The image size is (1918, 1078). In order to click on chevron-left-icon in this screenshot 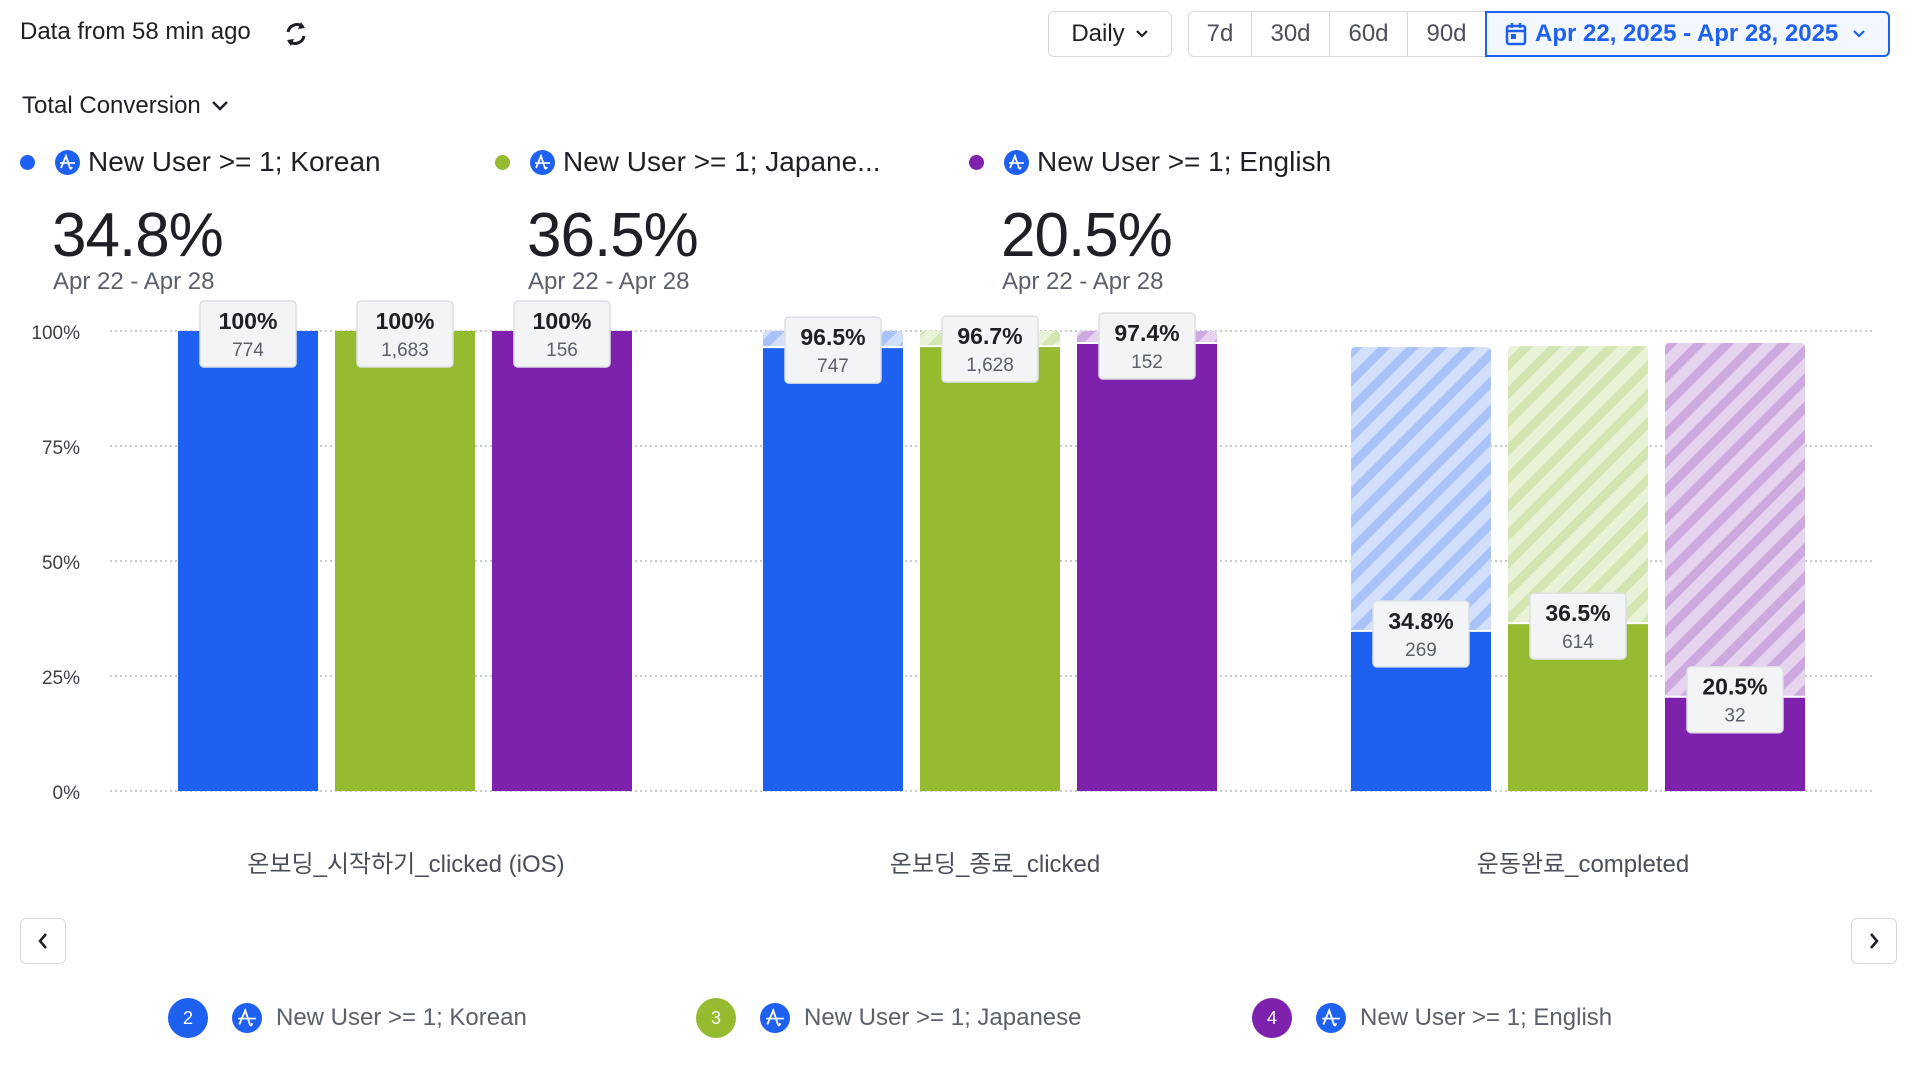, I will do `click(42, 941)`.